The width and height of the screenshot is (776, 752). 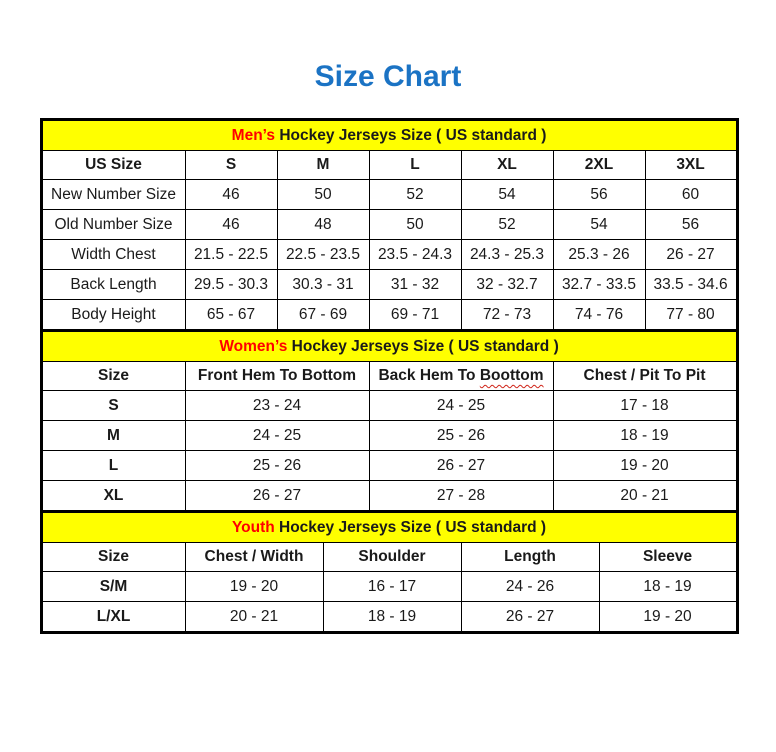 I want to click on value-cell: 23.5 - 24.3, so click(x=415, y=254).